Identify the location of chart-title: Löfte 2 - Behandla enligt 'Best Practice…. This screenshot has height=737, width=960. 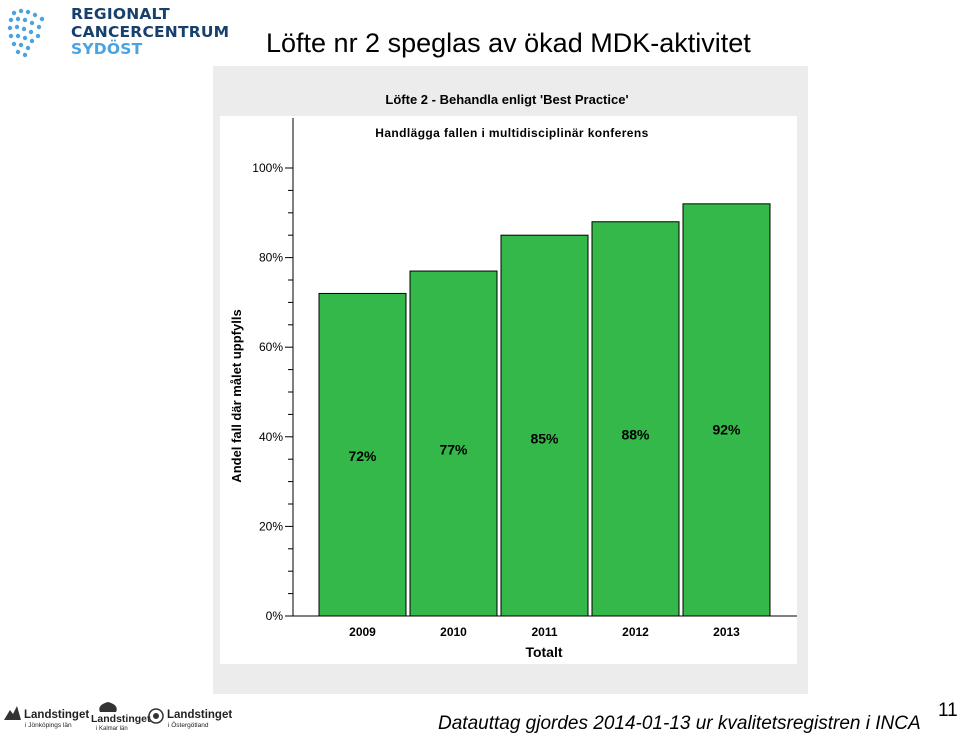
(506, 99).